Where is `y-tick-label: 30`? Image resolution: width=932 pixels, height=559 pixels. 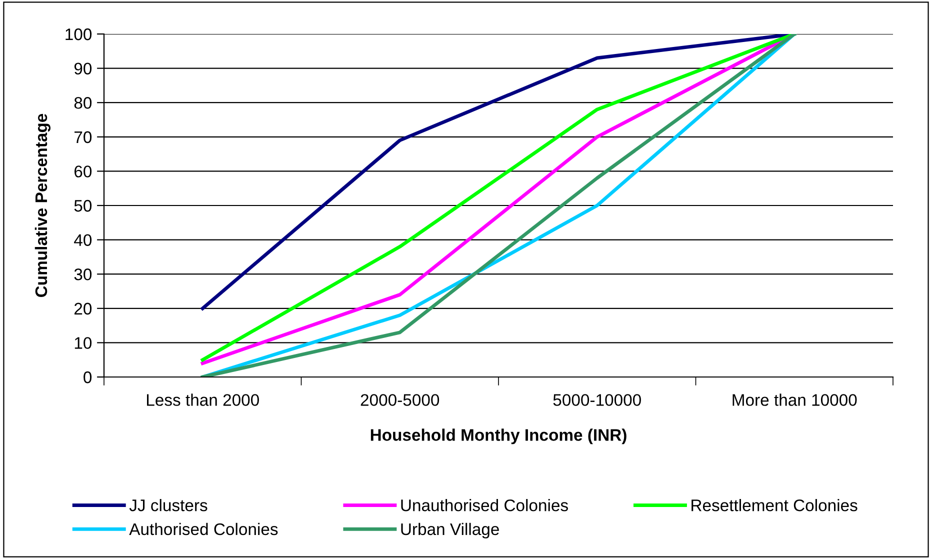 y-tick-label: 30 is located at coordinates (83, 274).